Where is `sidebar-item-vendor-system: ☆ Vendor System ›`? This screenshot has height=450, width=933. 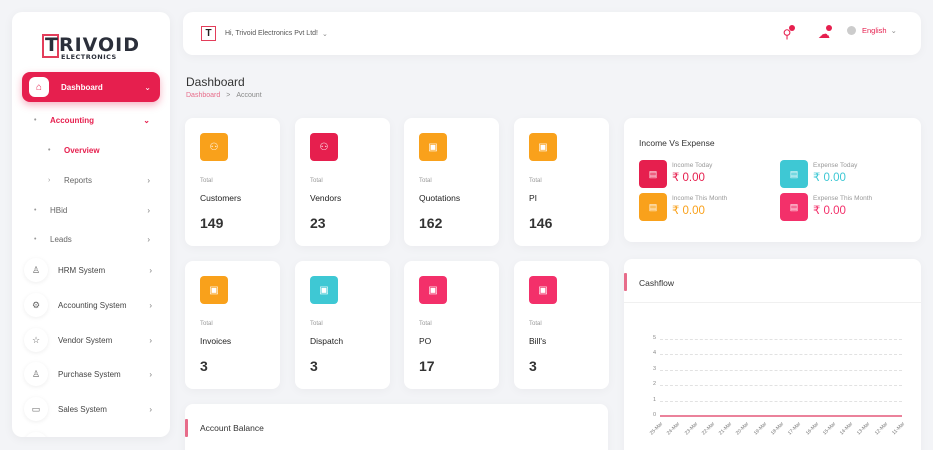
sidebar-item-vendor-system: ☆ Vendor System › is located at coordinates (91, 340).